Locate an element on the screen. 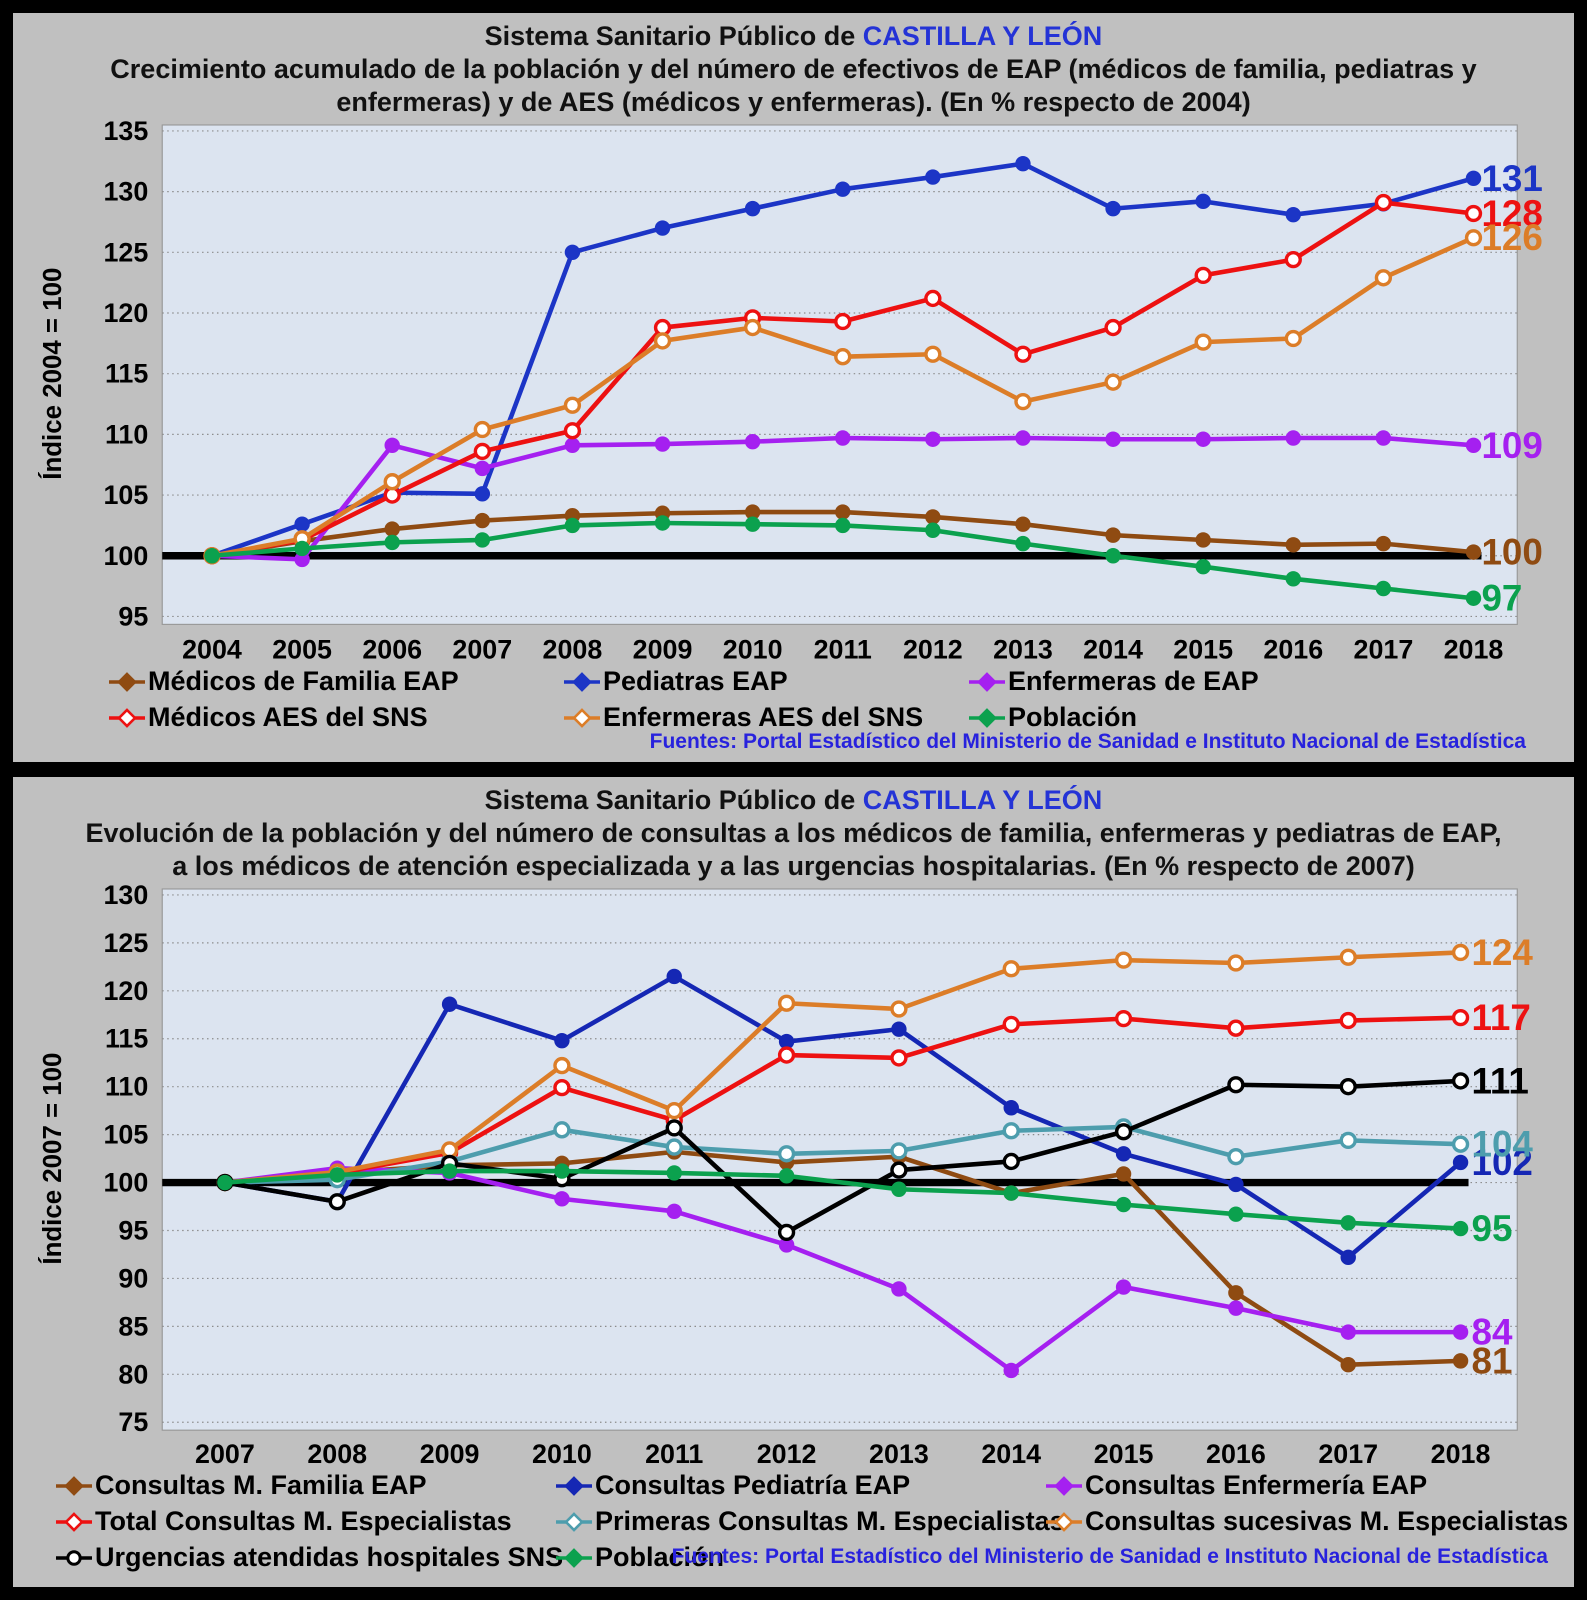 This screenshot has height=1600, width=1587. y-tick-label: 110 is located at coordinates (126, 1087).